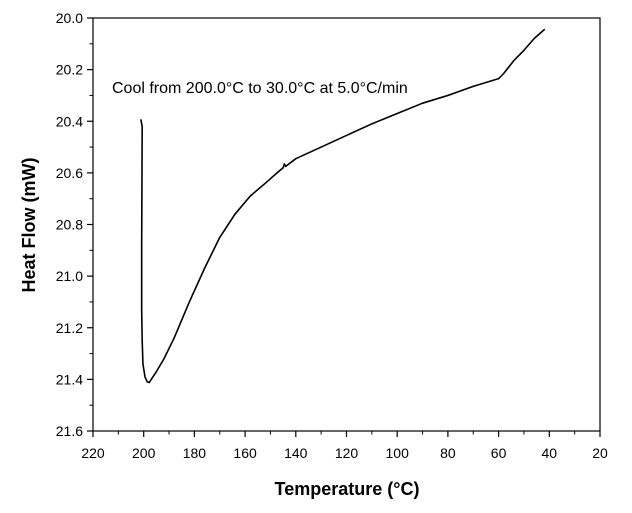  Describe the element at coordinates (69, 173) in the screenshot. I see `y-tick-label: 20.6` at that location.